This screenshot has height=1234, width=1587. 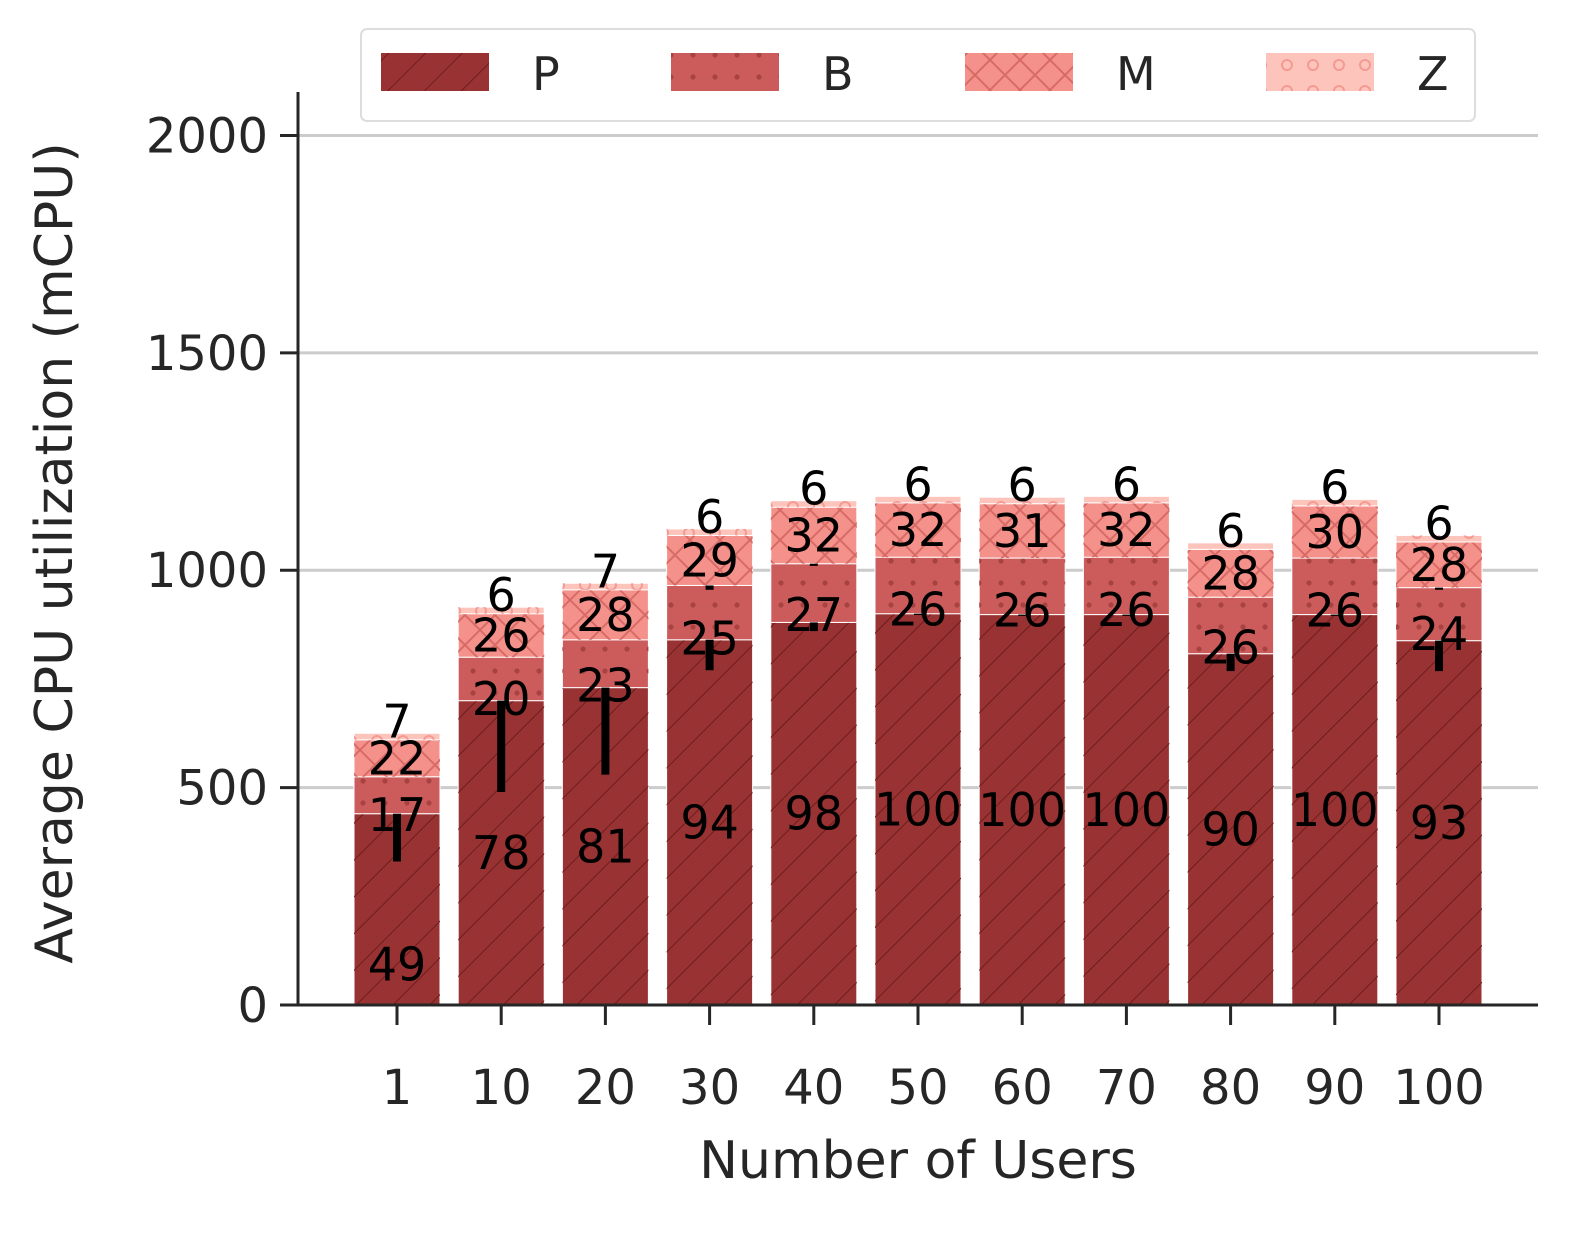 I want to click on legend-label-z: Z, so click(x=1433, y=74).